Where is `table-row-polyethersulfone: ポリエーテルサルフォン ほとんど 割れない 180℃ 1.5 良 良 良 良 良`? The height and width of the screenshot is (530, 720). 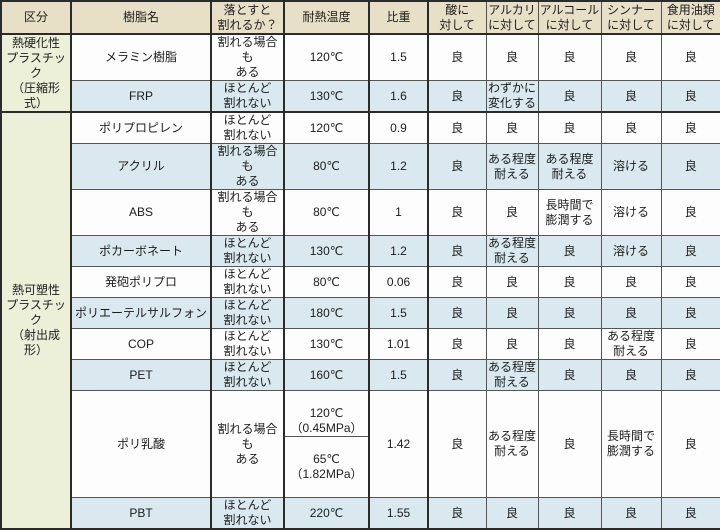 table-row-polyethersulfone: ポリエーテルサルフォン ほとんど 割れない 180℃ 1.5 良 良 良 良 良 is located at coordinates (360, 313).